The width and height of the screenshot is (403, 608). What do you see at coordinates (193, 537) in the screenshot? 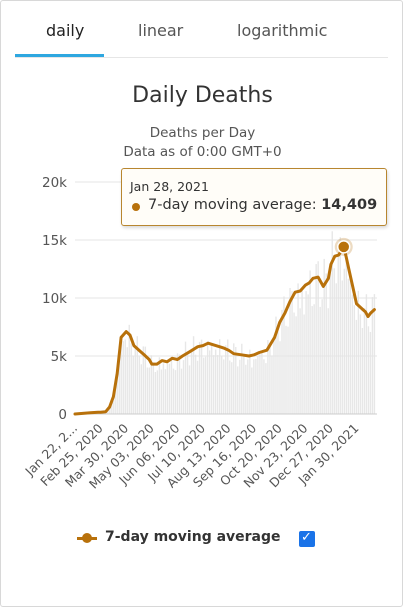
I see `legend-label: 7-day moving average` at bounding box center [193, 537].